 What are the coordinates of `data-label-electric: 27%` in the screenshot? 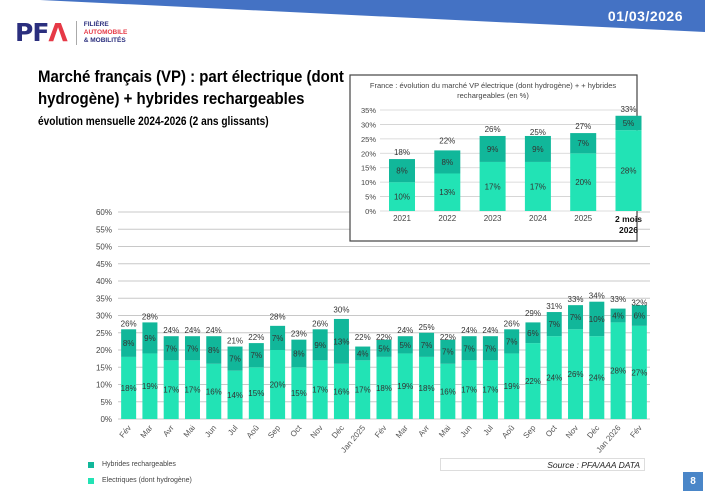 It's located at (639, 372).